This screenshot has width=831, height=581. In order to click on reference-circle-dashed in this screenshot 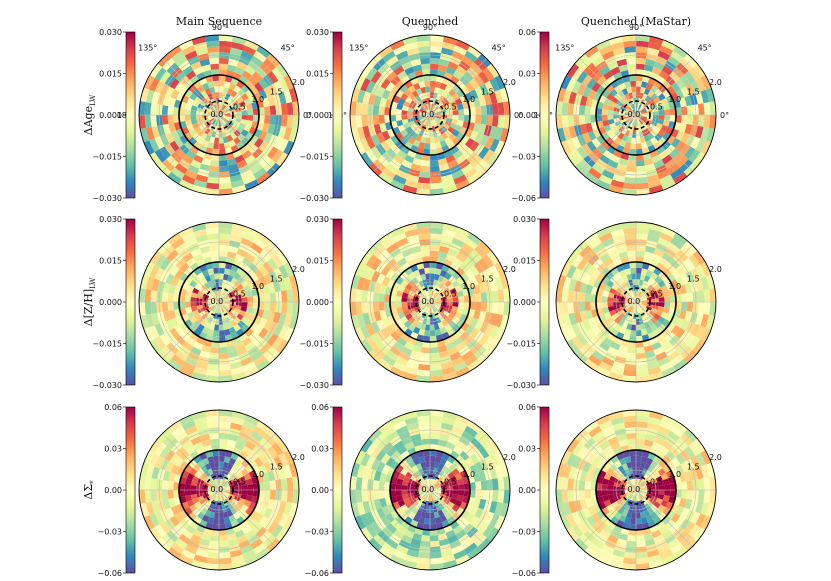, I will do `click(219, 302)`.